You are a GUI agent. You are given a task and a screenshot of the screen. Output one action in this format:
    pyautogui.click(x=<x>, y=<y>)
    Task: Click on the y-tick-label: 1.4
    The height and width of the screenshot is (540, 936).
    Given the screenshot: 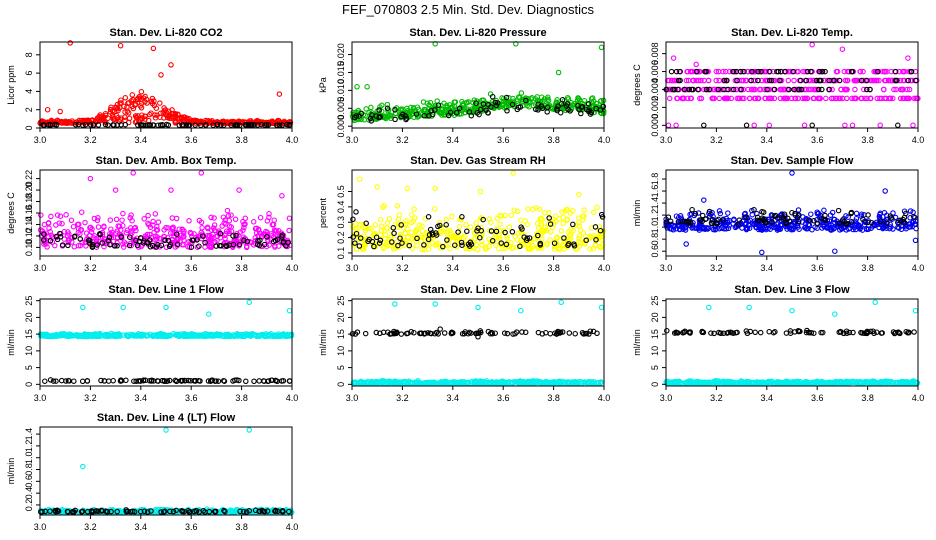 What is the action you would take?
    pyautogui.click(x=655, y=203)
    